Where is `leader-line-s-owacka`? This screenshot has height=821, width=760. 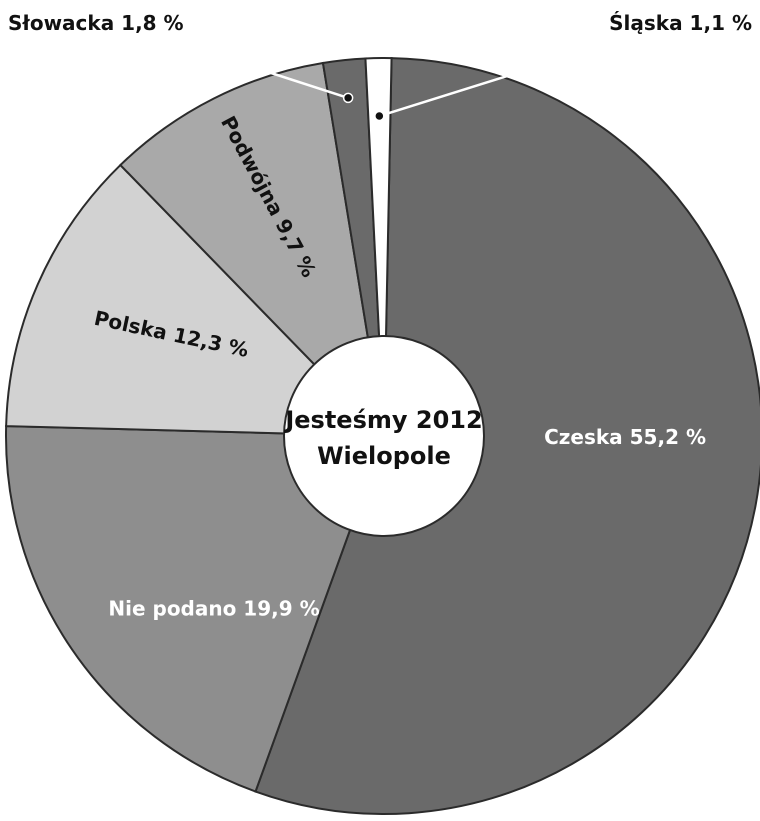
leader-line-s-owacka is located at coordinates (259, 68).